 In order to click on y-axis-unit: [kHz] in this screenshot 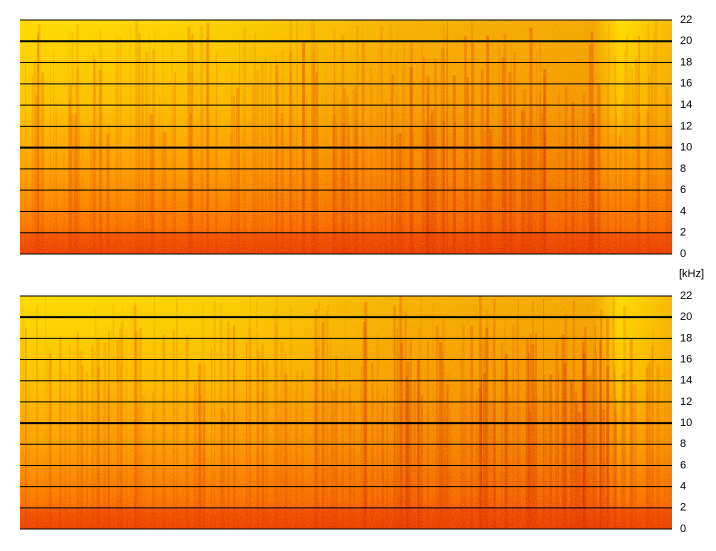, I will do `click(691, 274)`.